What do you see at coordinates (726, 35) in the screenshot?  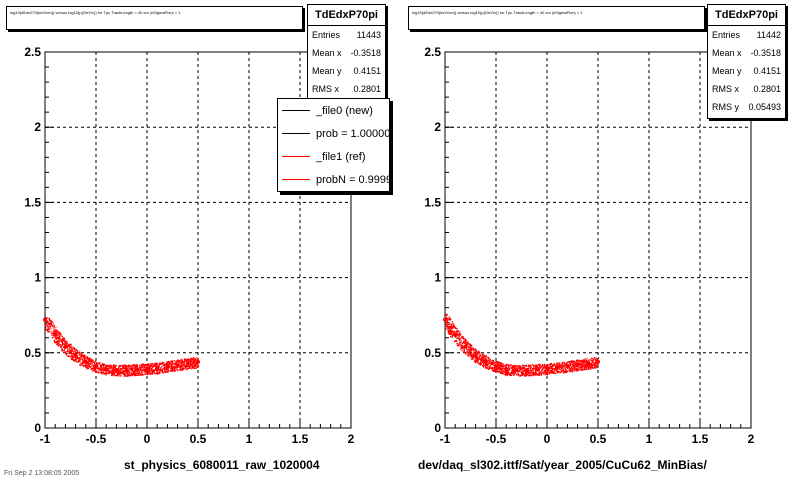 I see `stats-label: Entries` at bounding box center [726, 35].